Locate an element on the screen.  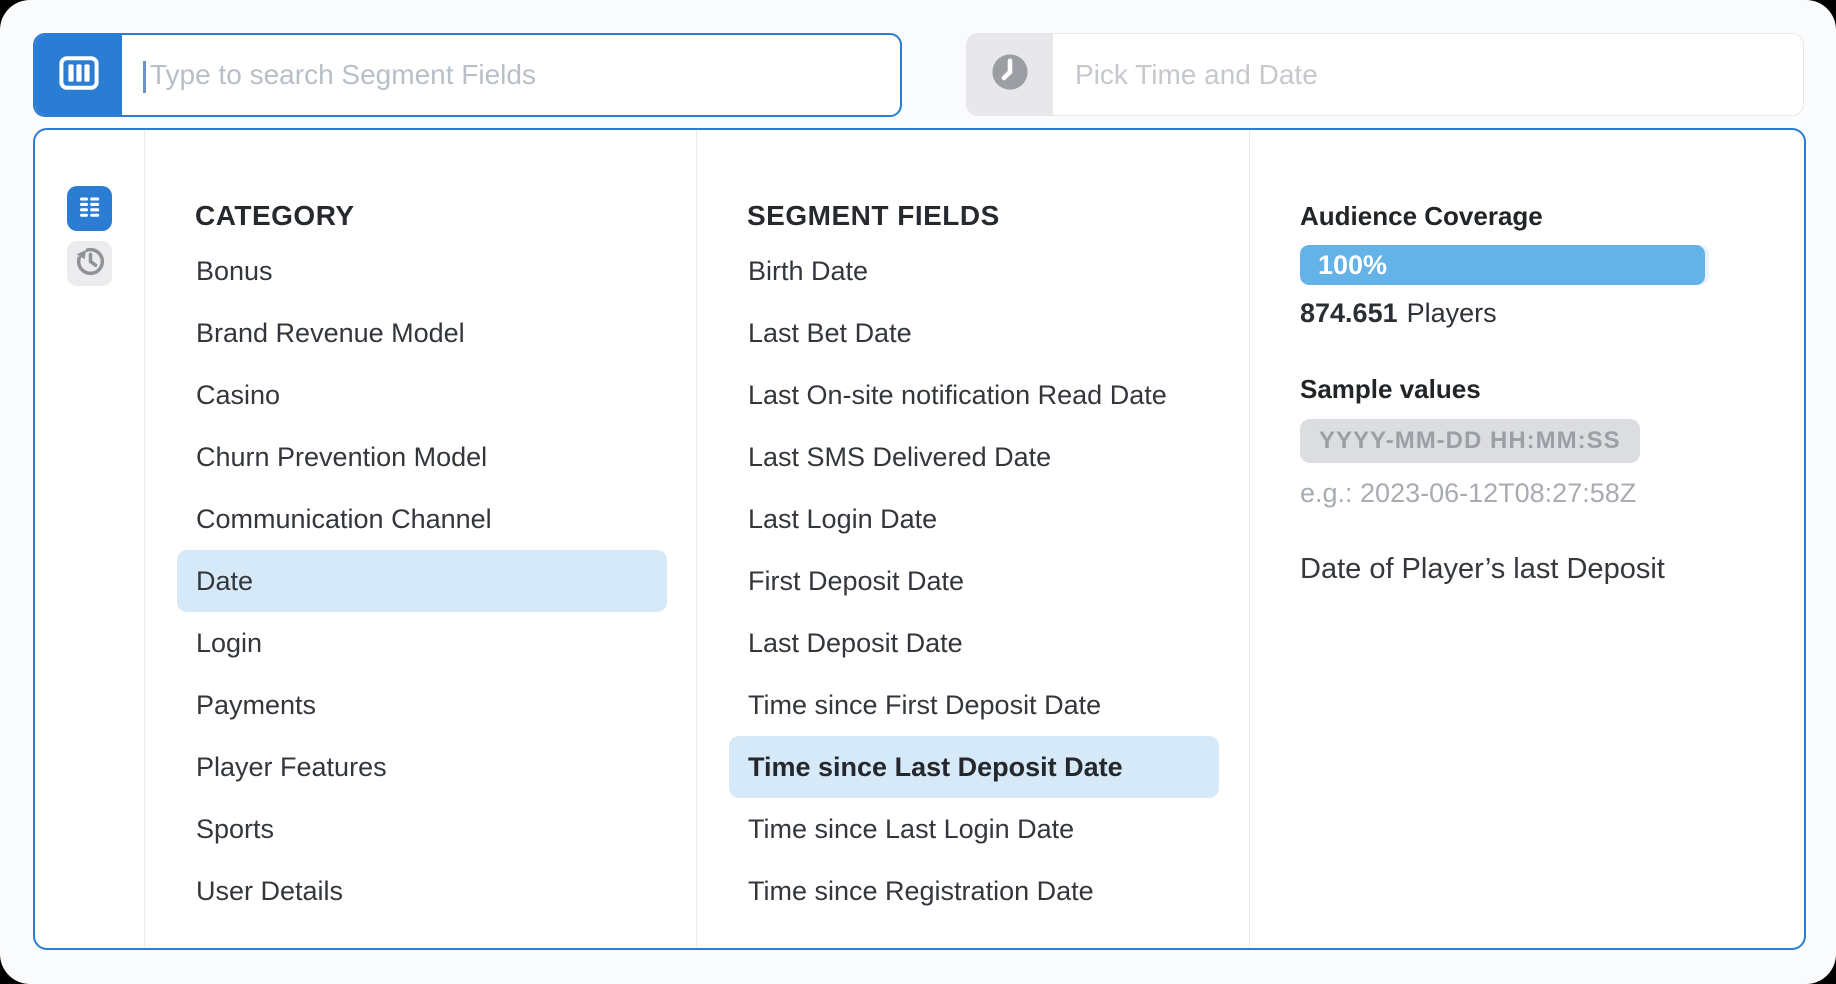
columns-icon is located at coordinates (79, 75).